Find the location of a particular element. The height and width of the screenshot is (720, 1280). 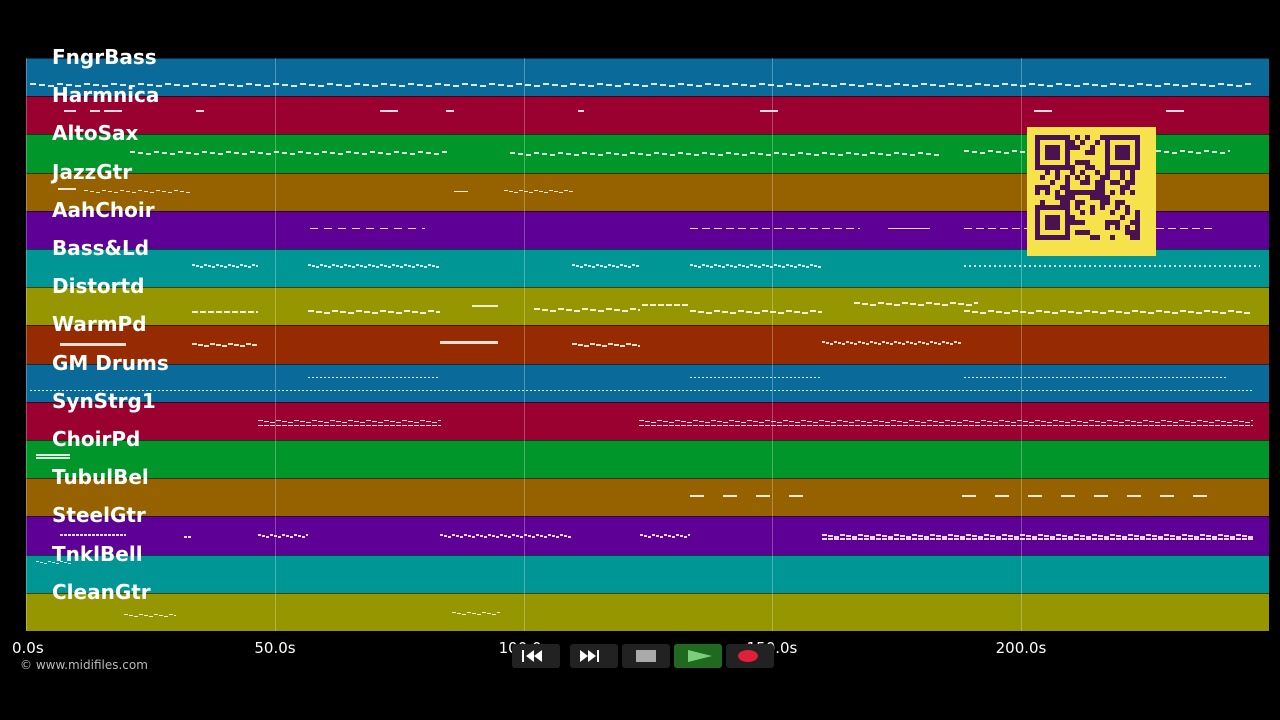

play-button is located at coordinates (698, 656).